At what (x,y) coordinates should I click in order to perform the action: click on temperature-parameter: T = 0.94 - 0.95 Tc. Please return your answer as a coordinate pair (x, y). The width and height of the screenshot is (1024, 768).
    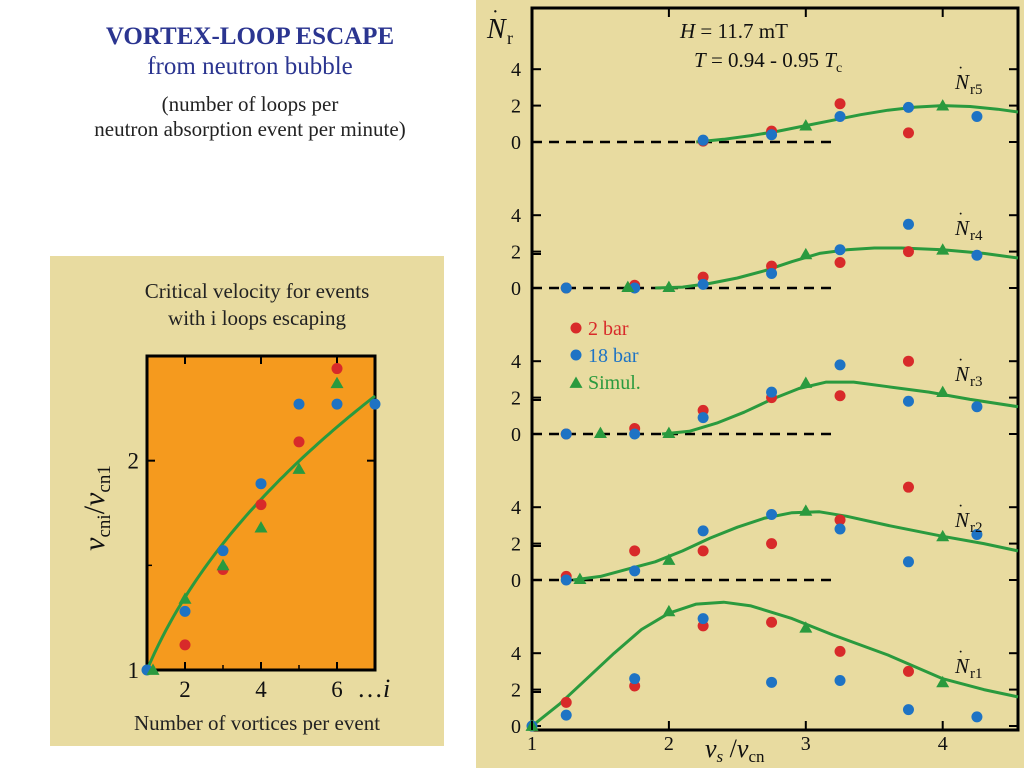
    Looking at the image, I should click on (768, 62).